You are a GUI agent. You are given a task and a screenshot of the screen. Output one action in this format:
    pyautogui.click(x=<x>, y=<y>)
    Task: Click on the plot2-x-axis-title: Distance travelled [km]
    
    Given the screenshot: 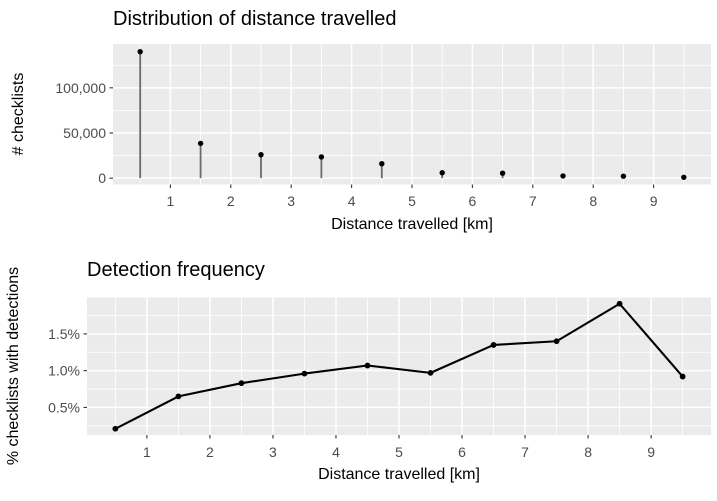 What is the action you would take?
    pyautogui.click(x=399, y=474)
    